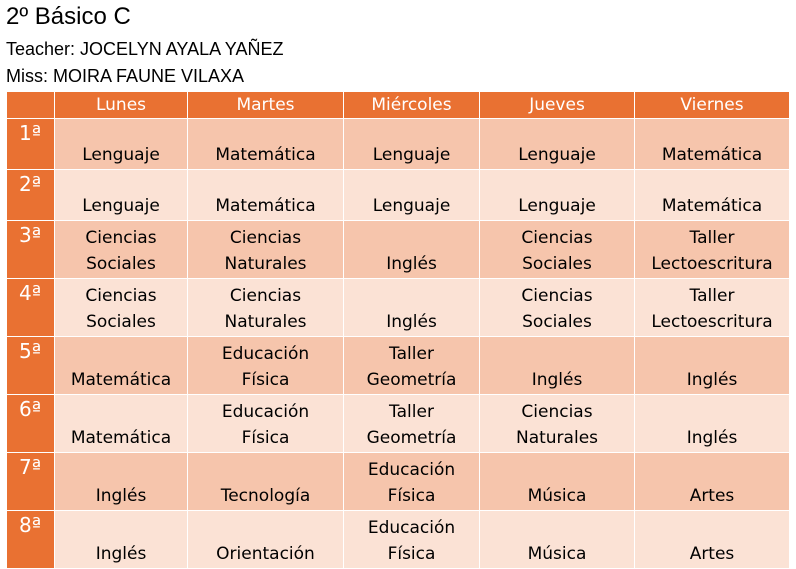 This screenshot has width=796, height=569. What do you see at coordinates (30, 144) in the screenshot?
I see `period-number: 1ª` at bounding box center [30, 144].